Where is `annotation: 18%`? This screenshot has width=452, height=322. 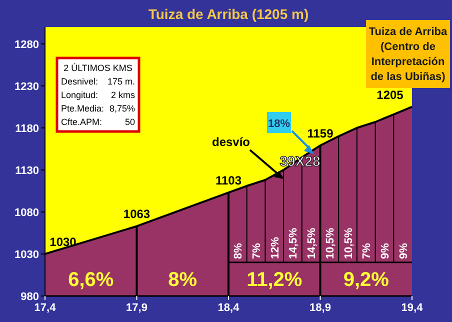 annotation: 18% is located at coordinates (279, 124).